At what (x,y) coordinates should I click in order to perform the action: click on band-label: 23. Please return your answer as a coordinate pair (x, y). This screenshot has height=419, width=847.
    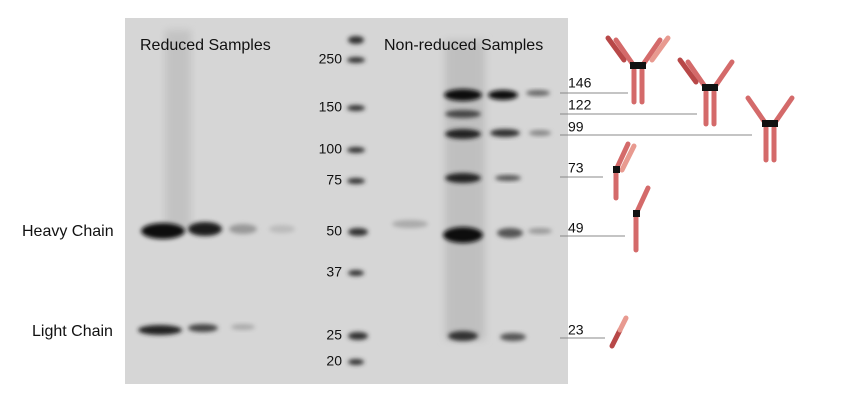
    Looking at the image, I should click on (576, 330).